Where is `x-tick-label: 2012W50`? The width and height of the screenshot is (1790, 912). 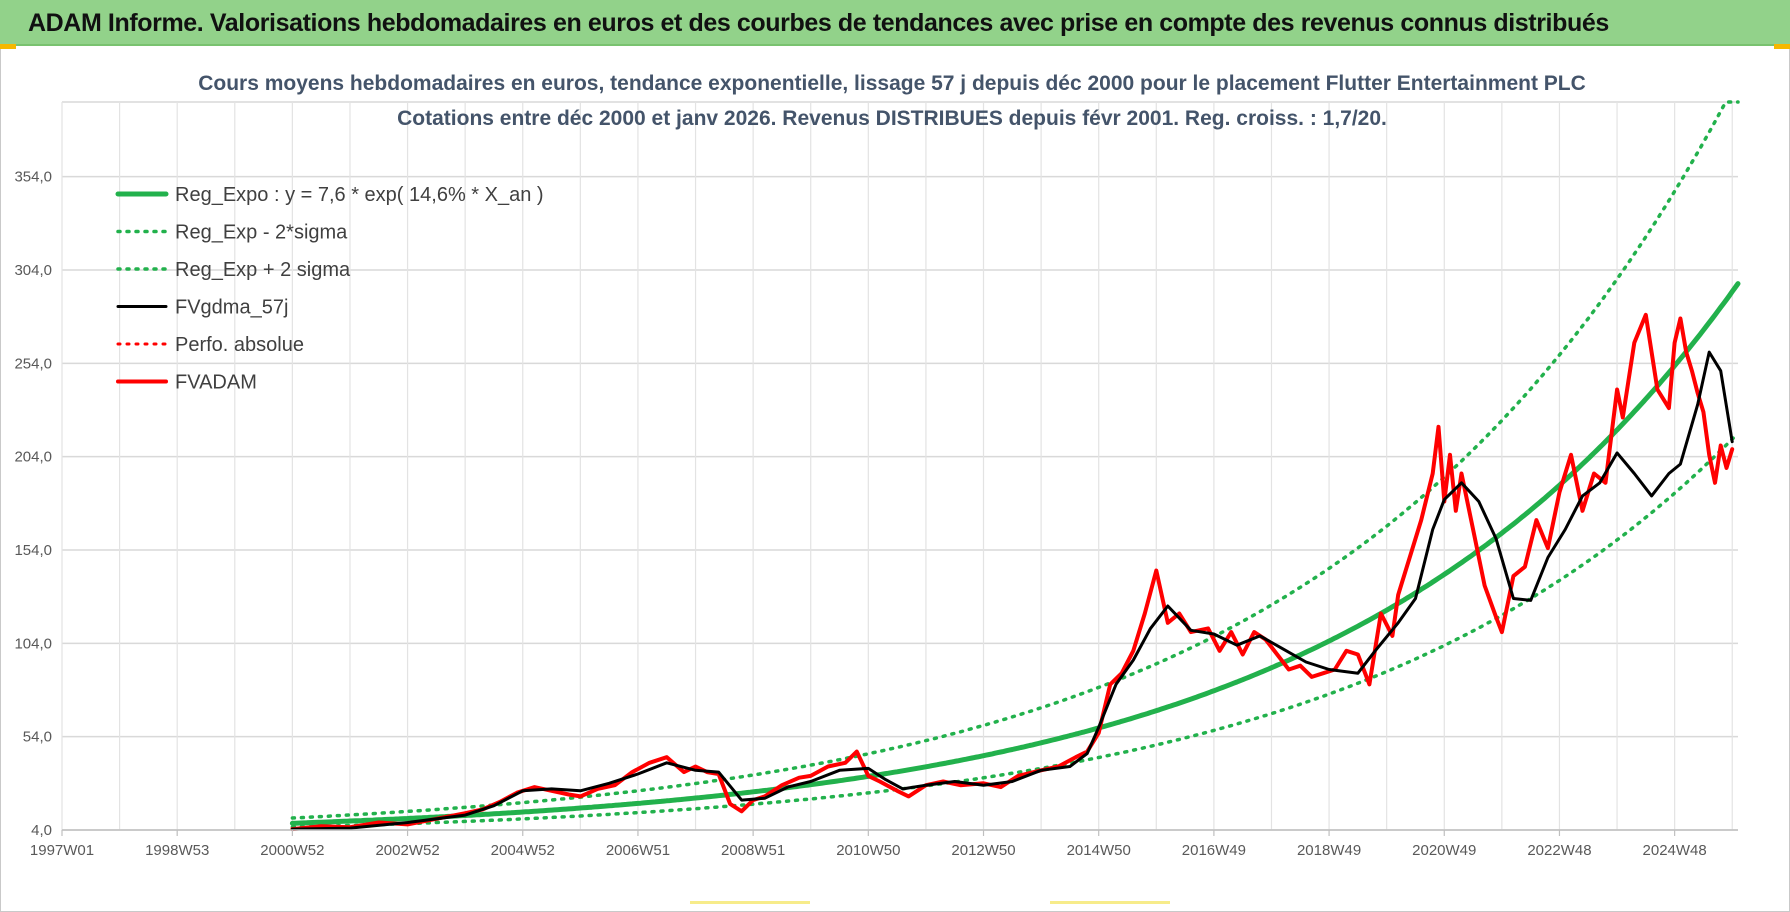
x-tick-label: 2012W50 is located at coordinates (983, 850).